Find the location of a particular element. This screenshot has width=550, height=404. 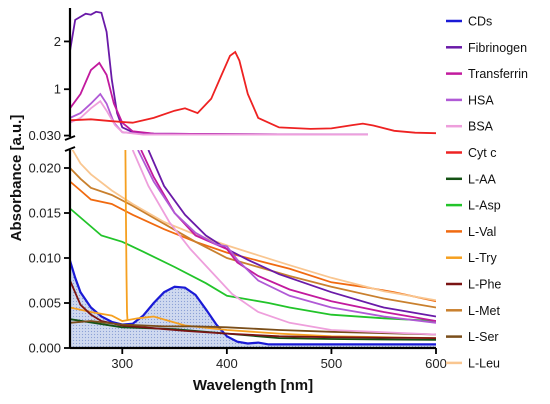

legend-label-hsa: HSA is located at coordinates (481, 100).